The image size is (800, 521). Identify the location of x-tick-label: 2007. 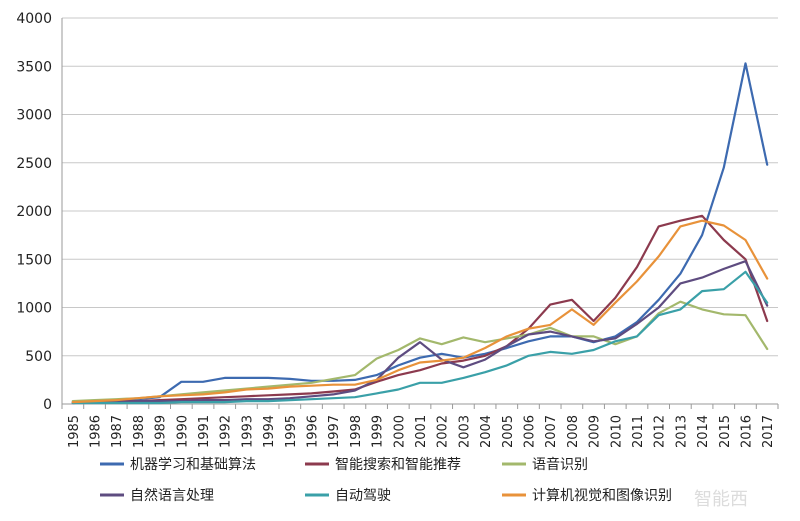
(551, 431).